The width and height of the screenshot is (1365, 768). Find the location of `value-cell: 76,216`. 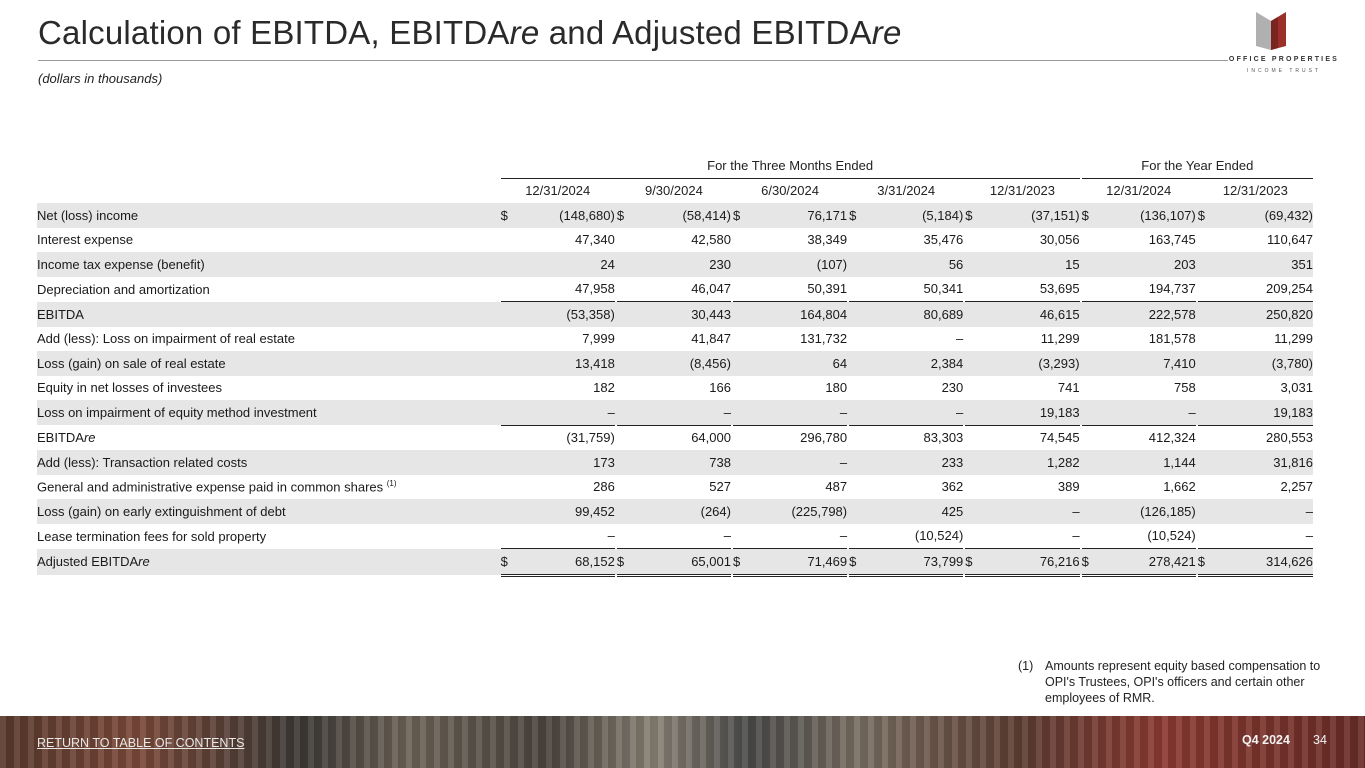

value-cell: 76,216 is located at coordinates (1029, 562).